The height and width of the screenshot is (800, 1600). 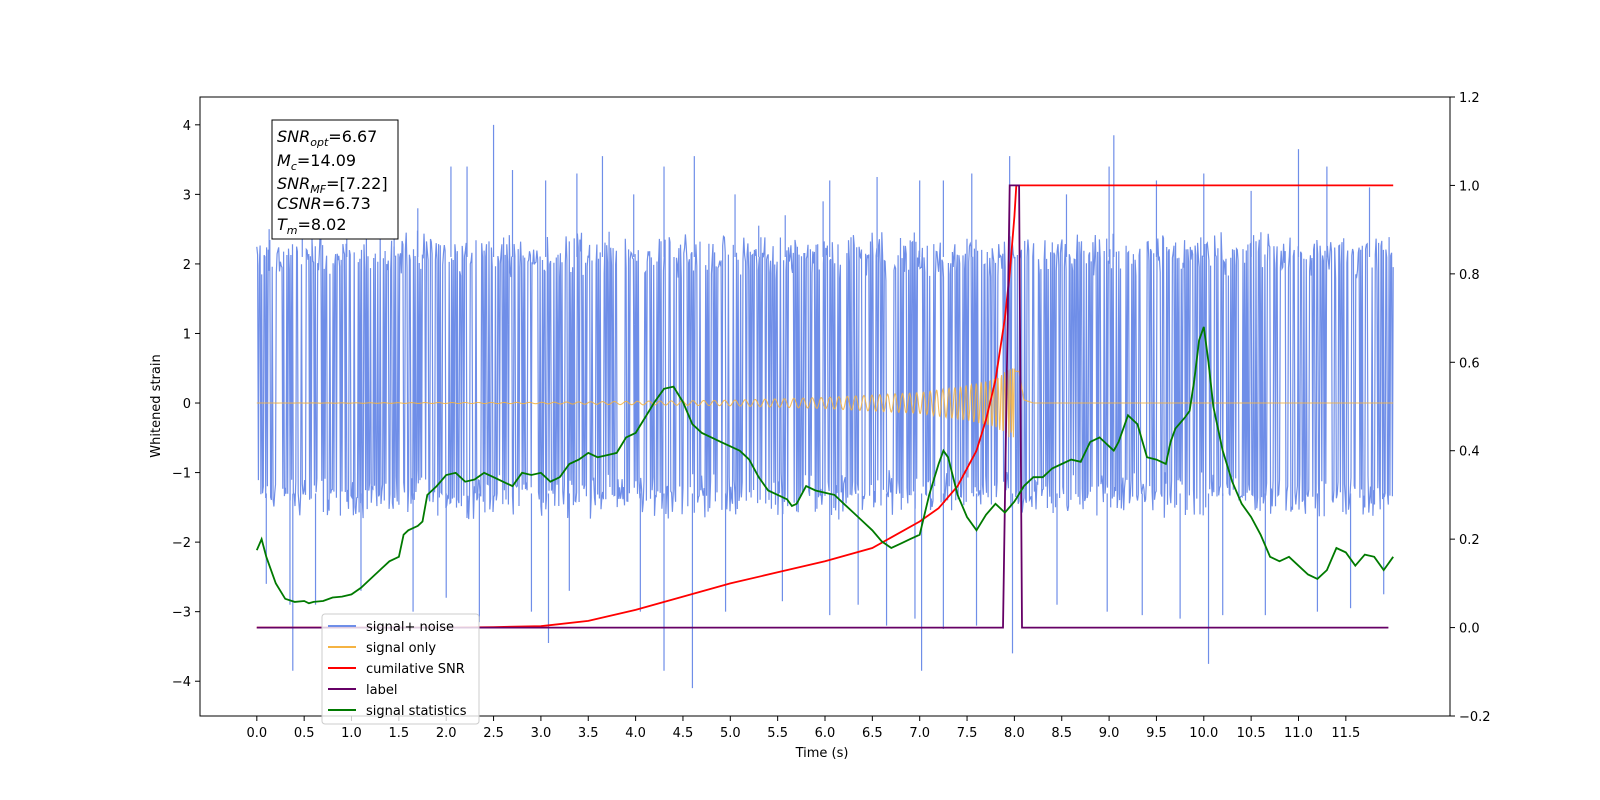 I want to click on x-tick-label: 3.0, so click(x=541, y=733).